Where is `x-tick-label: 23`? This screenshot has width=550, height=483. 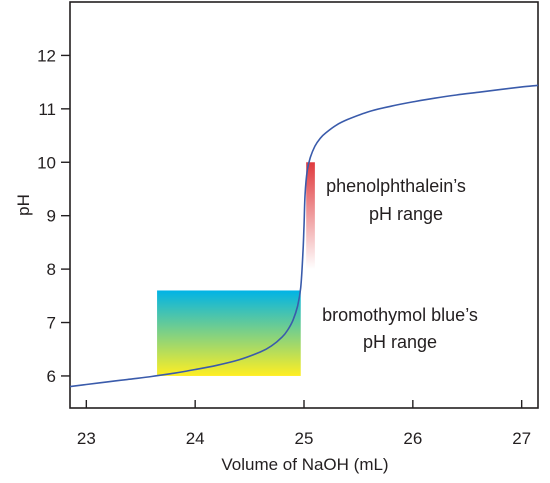 x-tick-label: 23 is located at coordinates (86, 438).